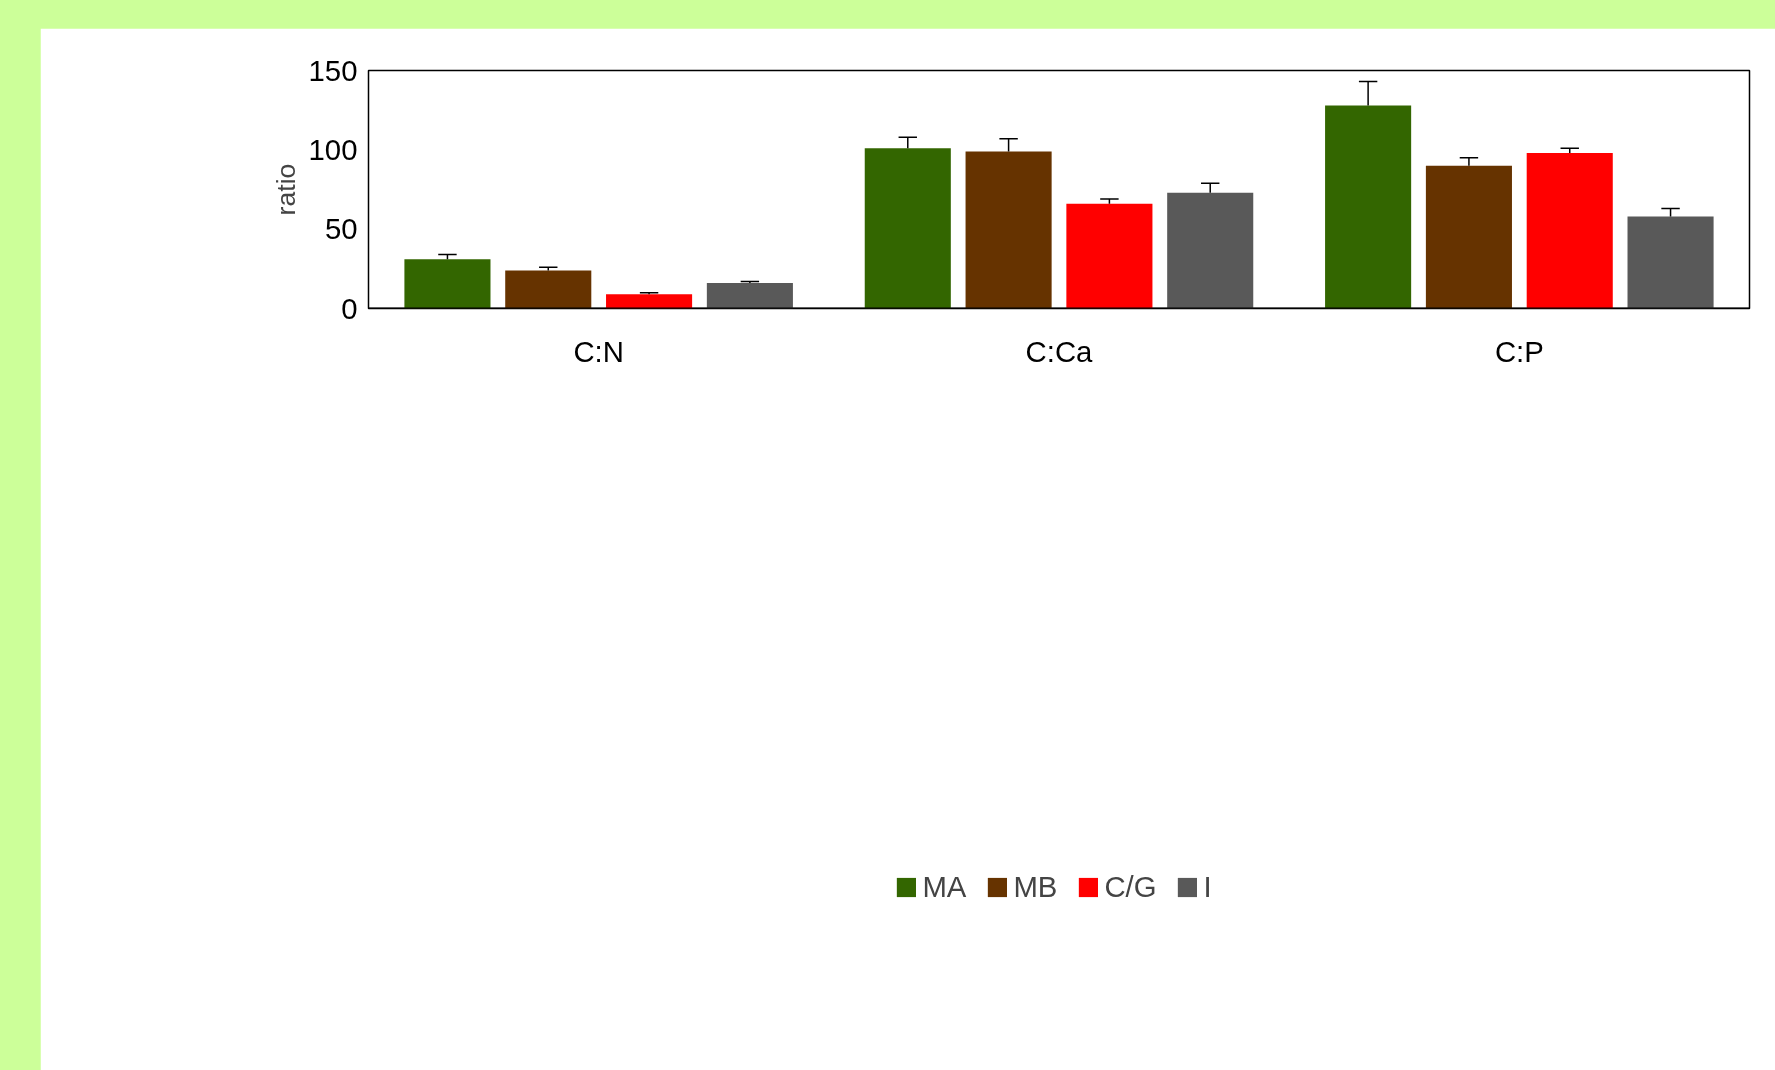 The width and height of the screenshot is (1775, 1070). Describe the element at coordinates (1130, 886) in the screenshot. I see `legend-label: C/G` at that location.